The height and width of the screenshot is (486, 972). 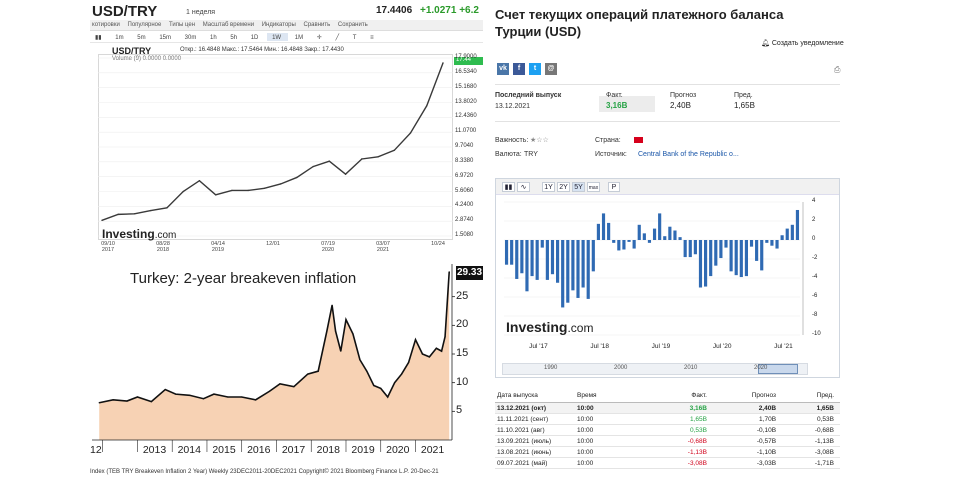 What do you see at coordinates (667, 441) in the screenshot?
I see `table-row: 13.09.2021 (июль) 10:00 -0,68B -0,57B -1,13B` at bounding box center [667, 441].